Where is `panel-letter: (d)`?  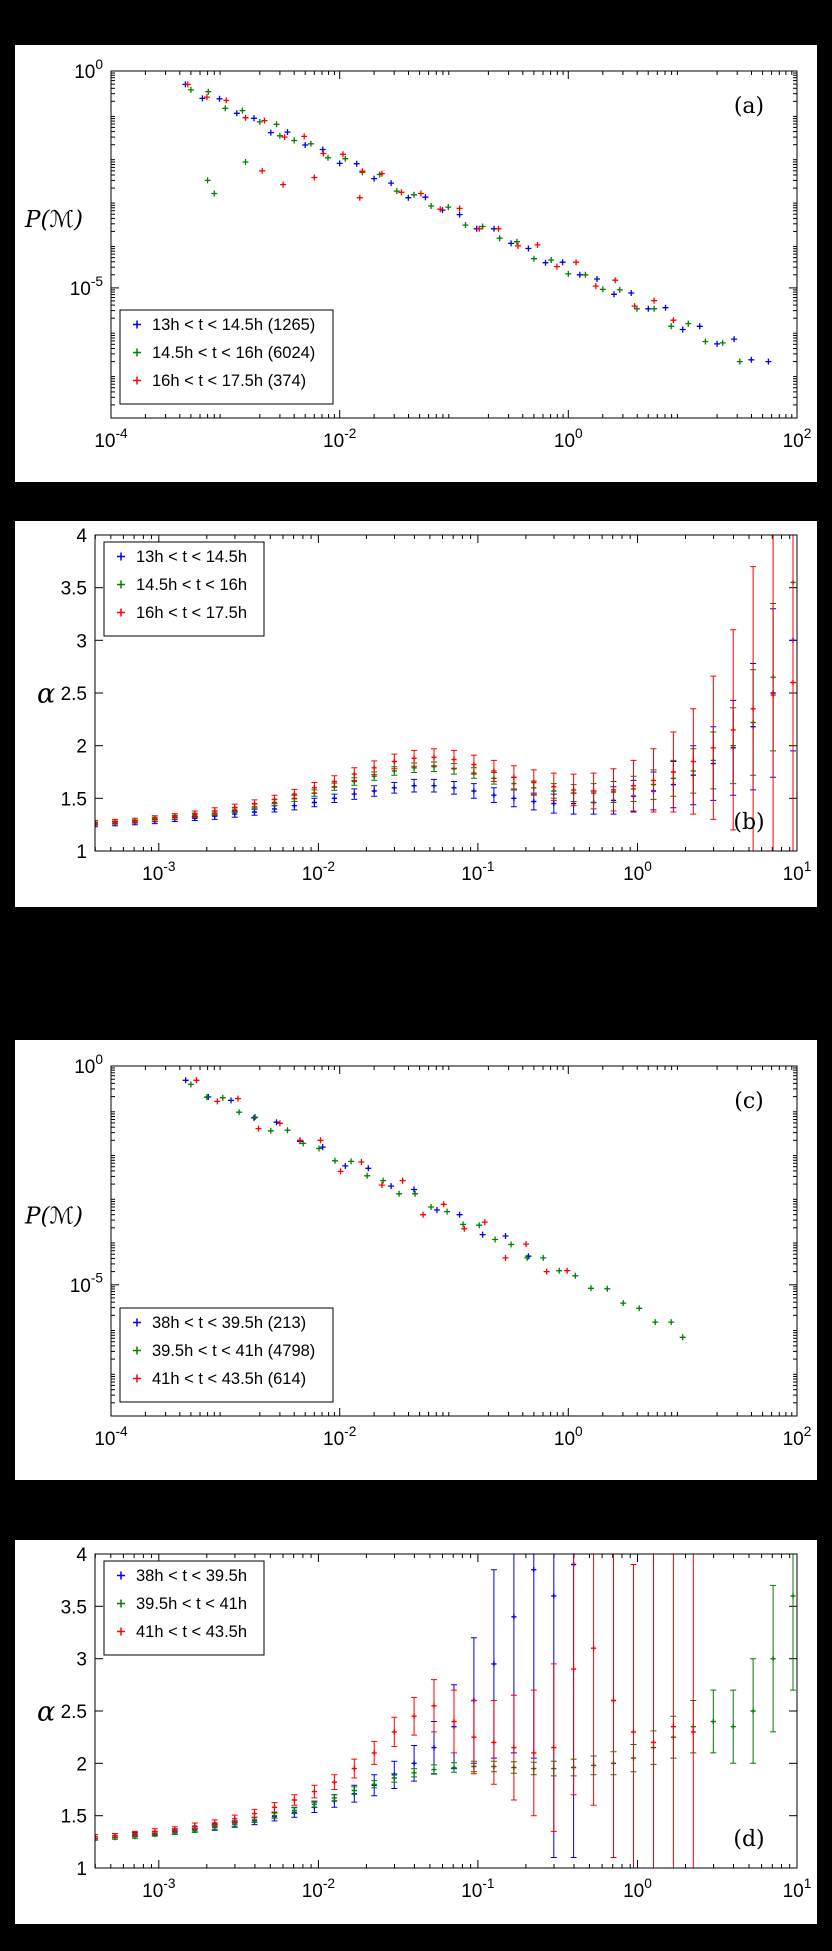 panel-letter: (d) is located at coordinates (748, 1839).